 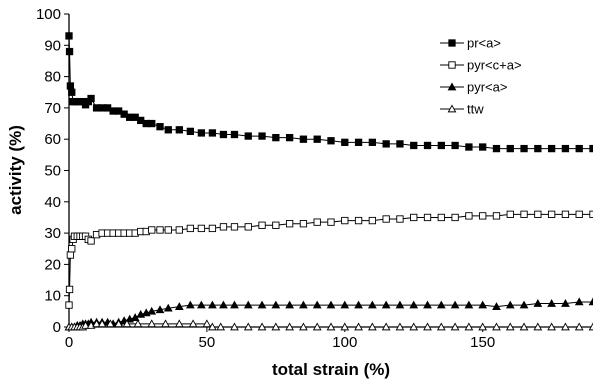 What do you see at coordinates (48, 14) in the screenshot?
I see `y-tick-label: 100` at bounding box center [48, 14].